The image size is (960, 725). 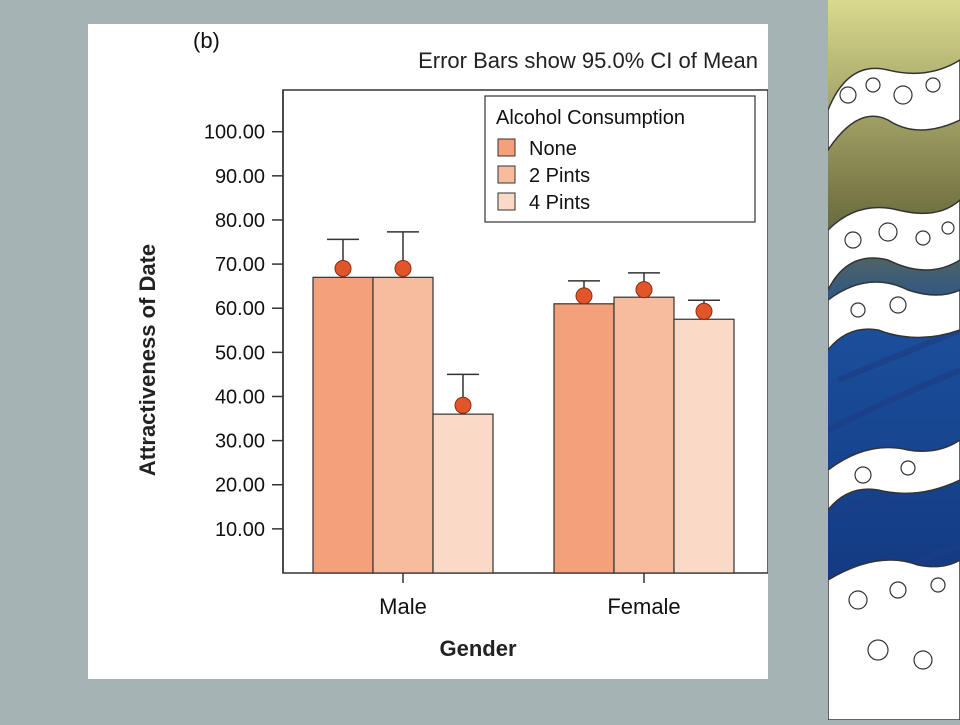 What do you see at coordinates (530, 596) in the screenshot?
I see `x-axis: Male Female` at bounding box center [530, 596].